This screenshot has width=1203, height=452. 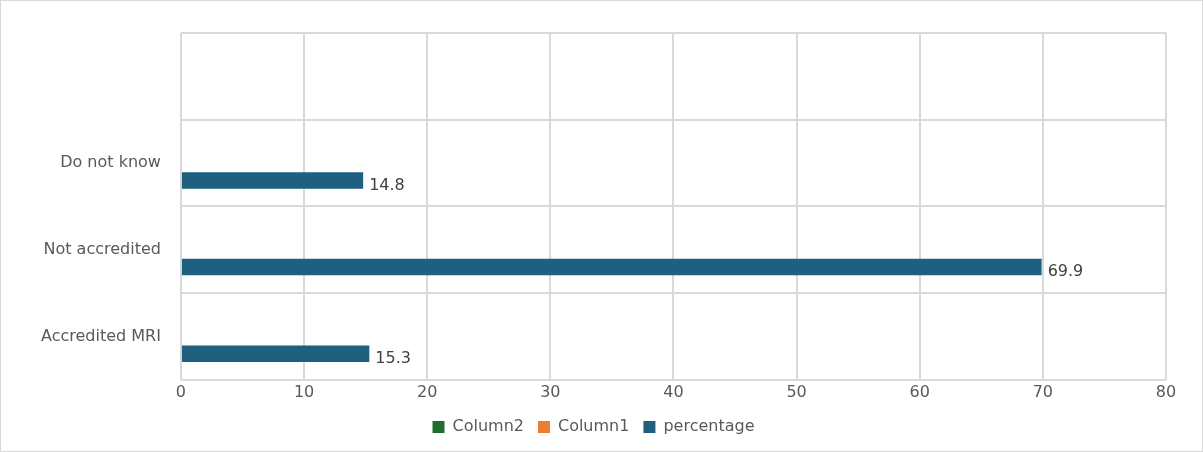 I want to click on x-tick-label: 30, so click(x=550, y=391).